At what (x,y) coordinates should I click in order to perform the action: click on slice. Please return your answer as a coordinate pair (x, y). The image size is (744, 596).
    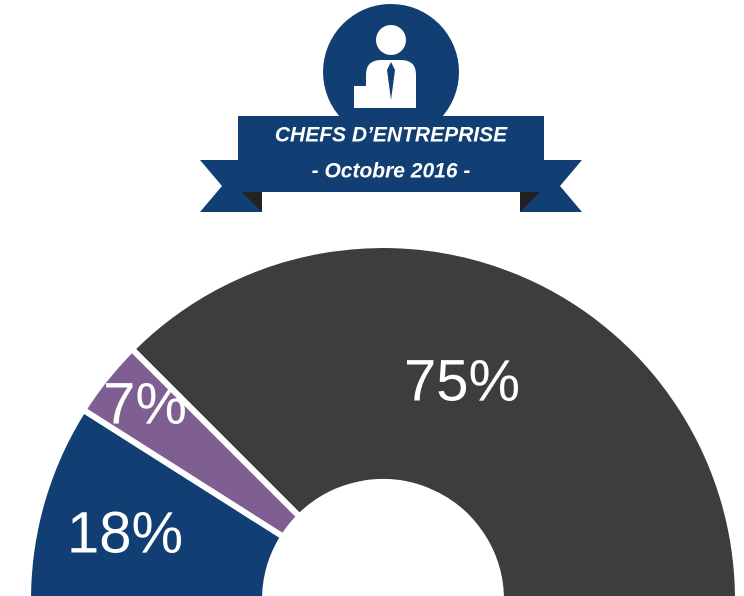
    Looking at the image, I should click on (156, 500).